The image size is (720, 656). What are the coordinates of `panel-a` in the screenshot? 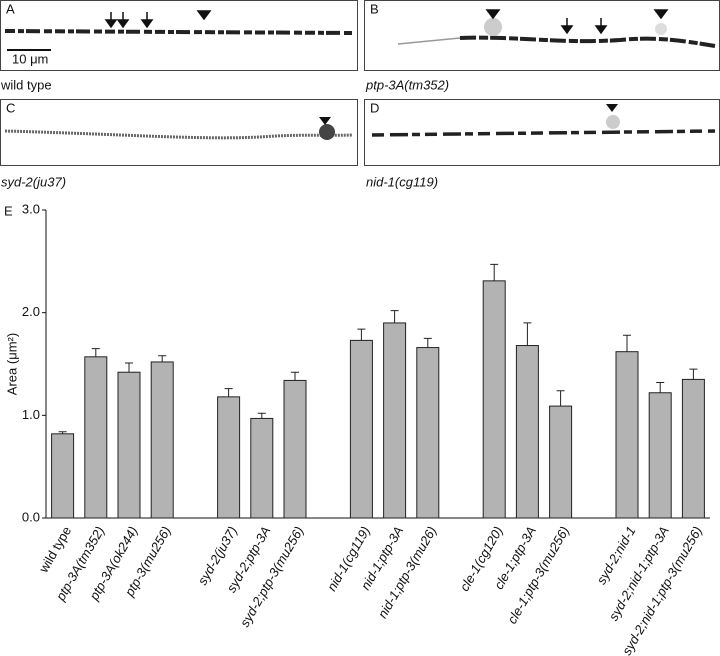 It's located at (179, 35).